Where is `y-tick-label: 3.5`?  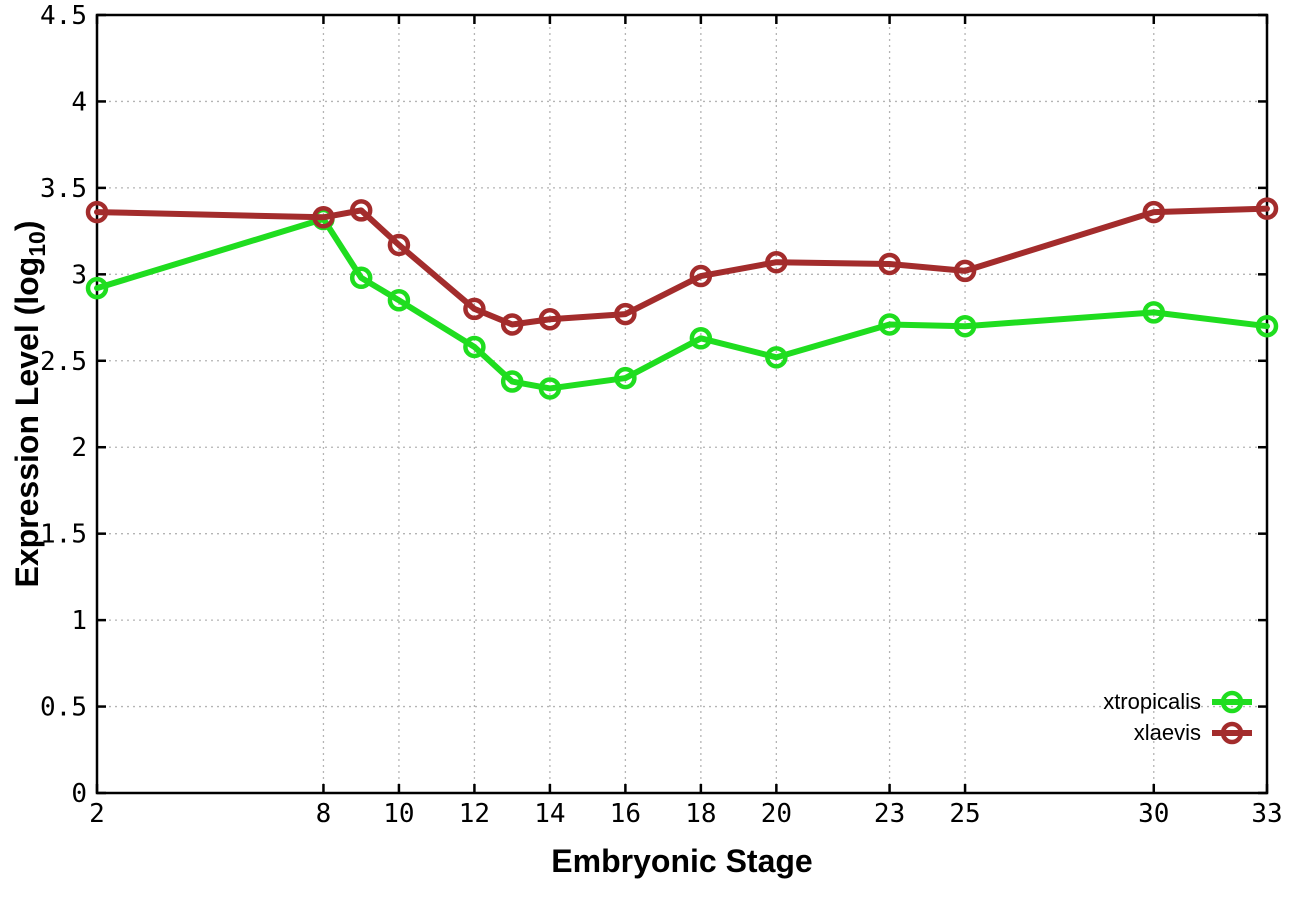 y-tick-label: 3.5 is located at coordinates (63, 189).